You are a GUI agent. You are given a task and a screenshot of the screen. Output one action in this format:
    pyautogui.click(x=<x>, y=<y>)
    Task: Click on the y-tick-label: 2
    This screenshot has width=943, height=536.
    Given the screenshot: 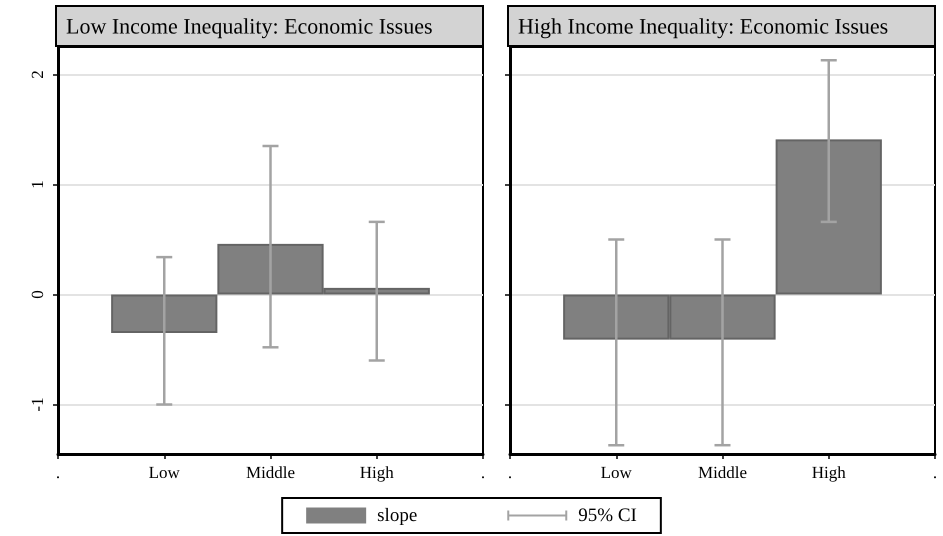 What is the action you would take?
    pyautogui.click(x=37, y=74)
    